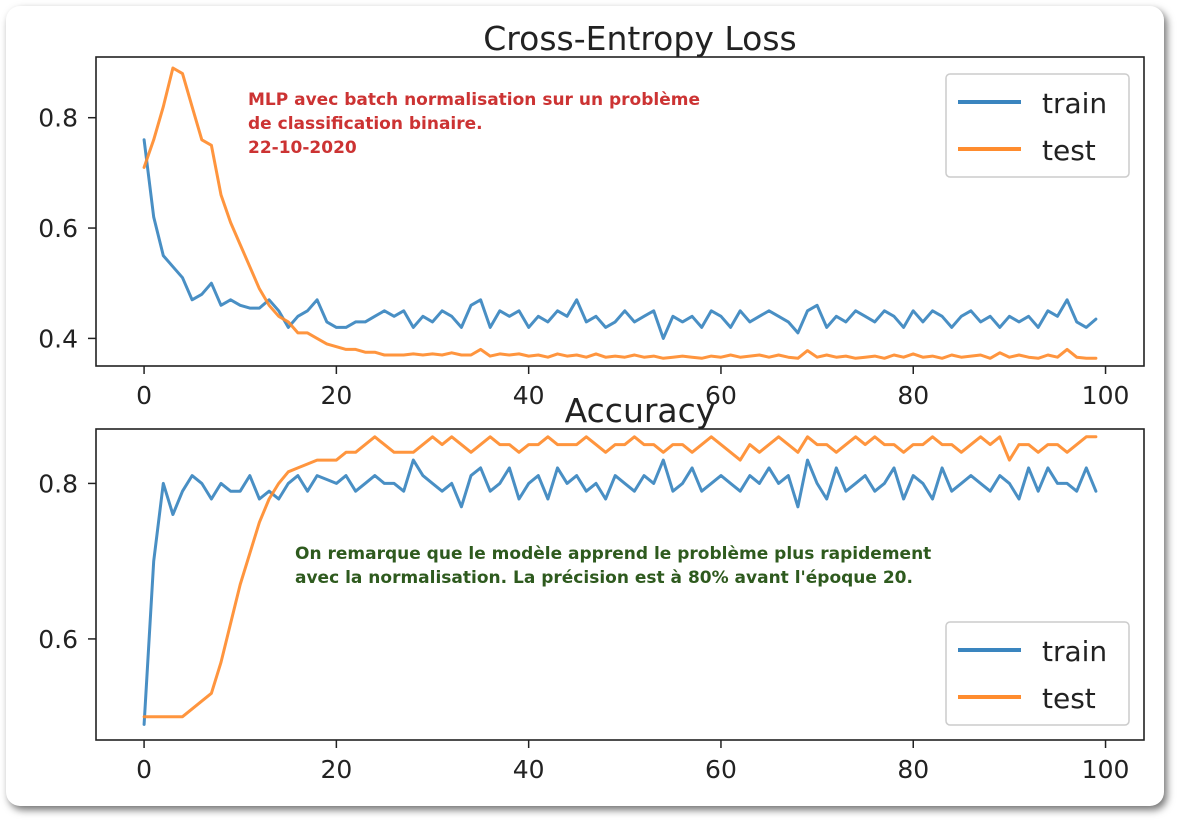  Describe the element at coordinates (58, 118) in the screenshot. I see `chart1-ytick-label-0.8: 0.8` at that location.